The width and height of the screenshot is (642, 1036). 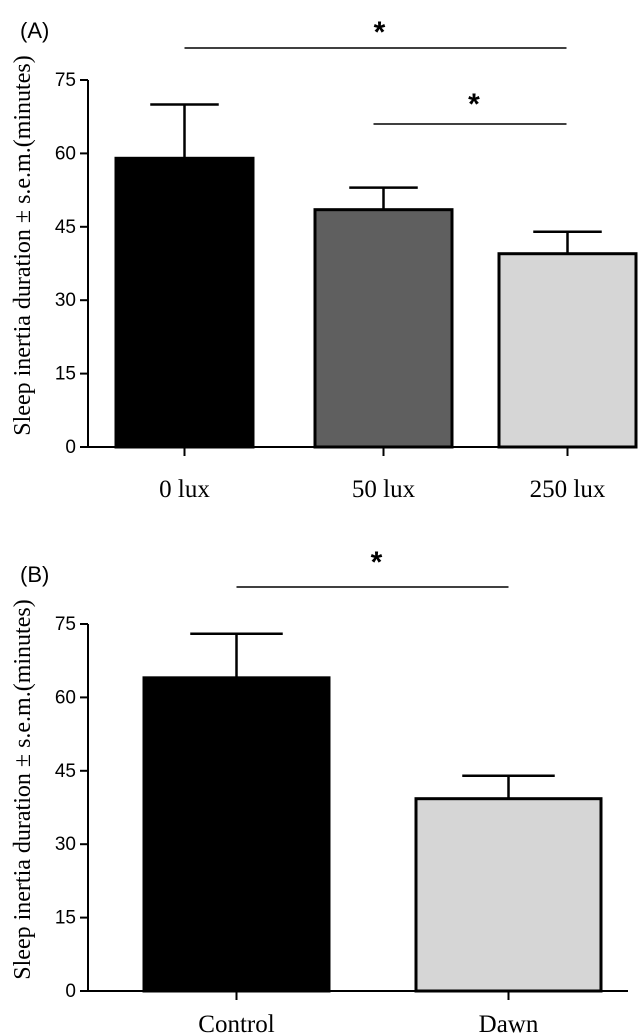 What do you see at coordinates (568, 489) in the screenshot?
I see `x-tick-label: 250 lux` at bounding box center [568, 489].